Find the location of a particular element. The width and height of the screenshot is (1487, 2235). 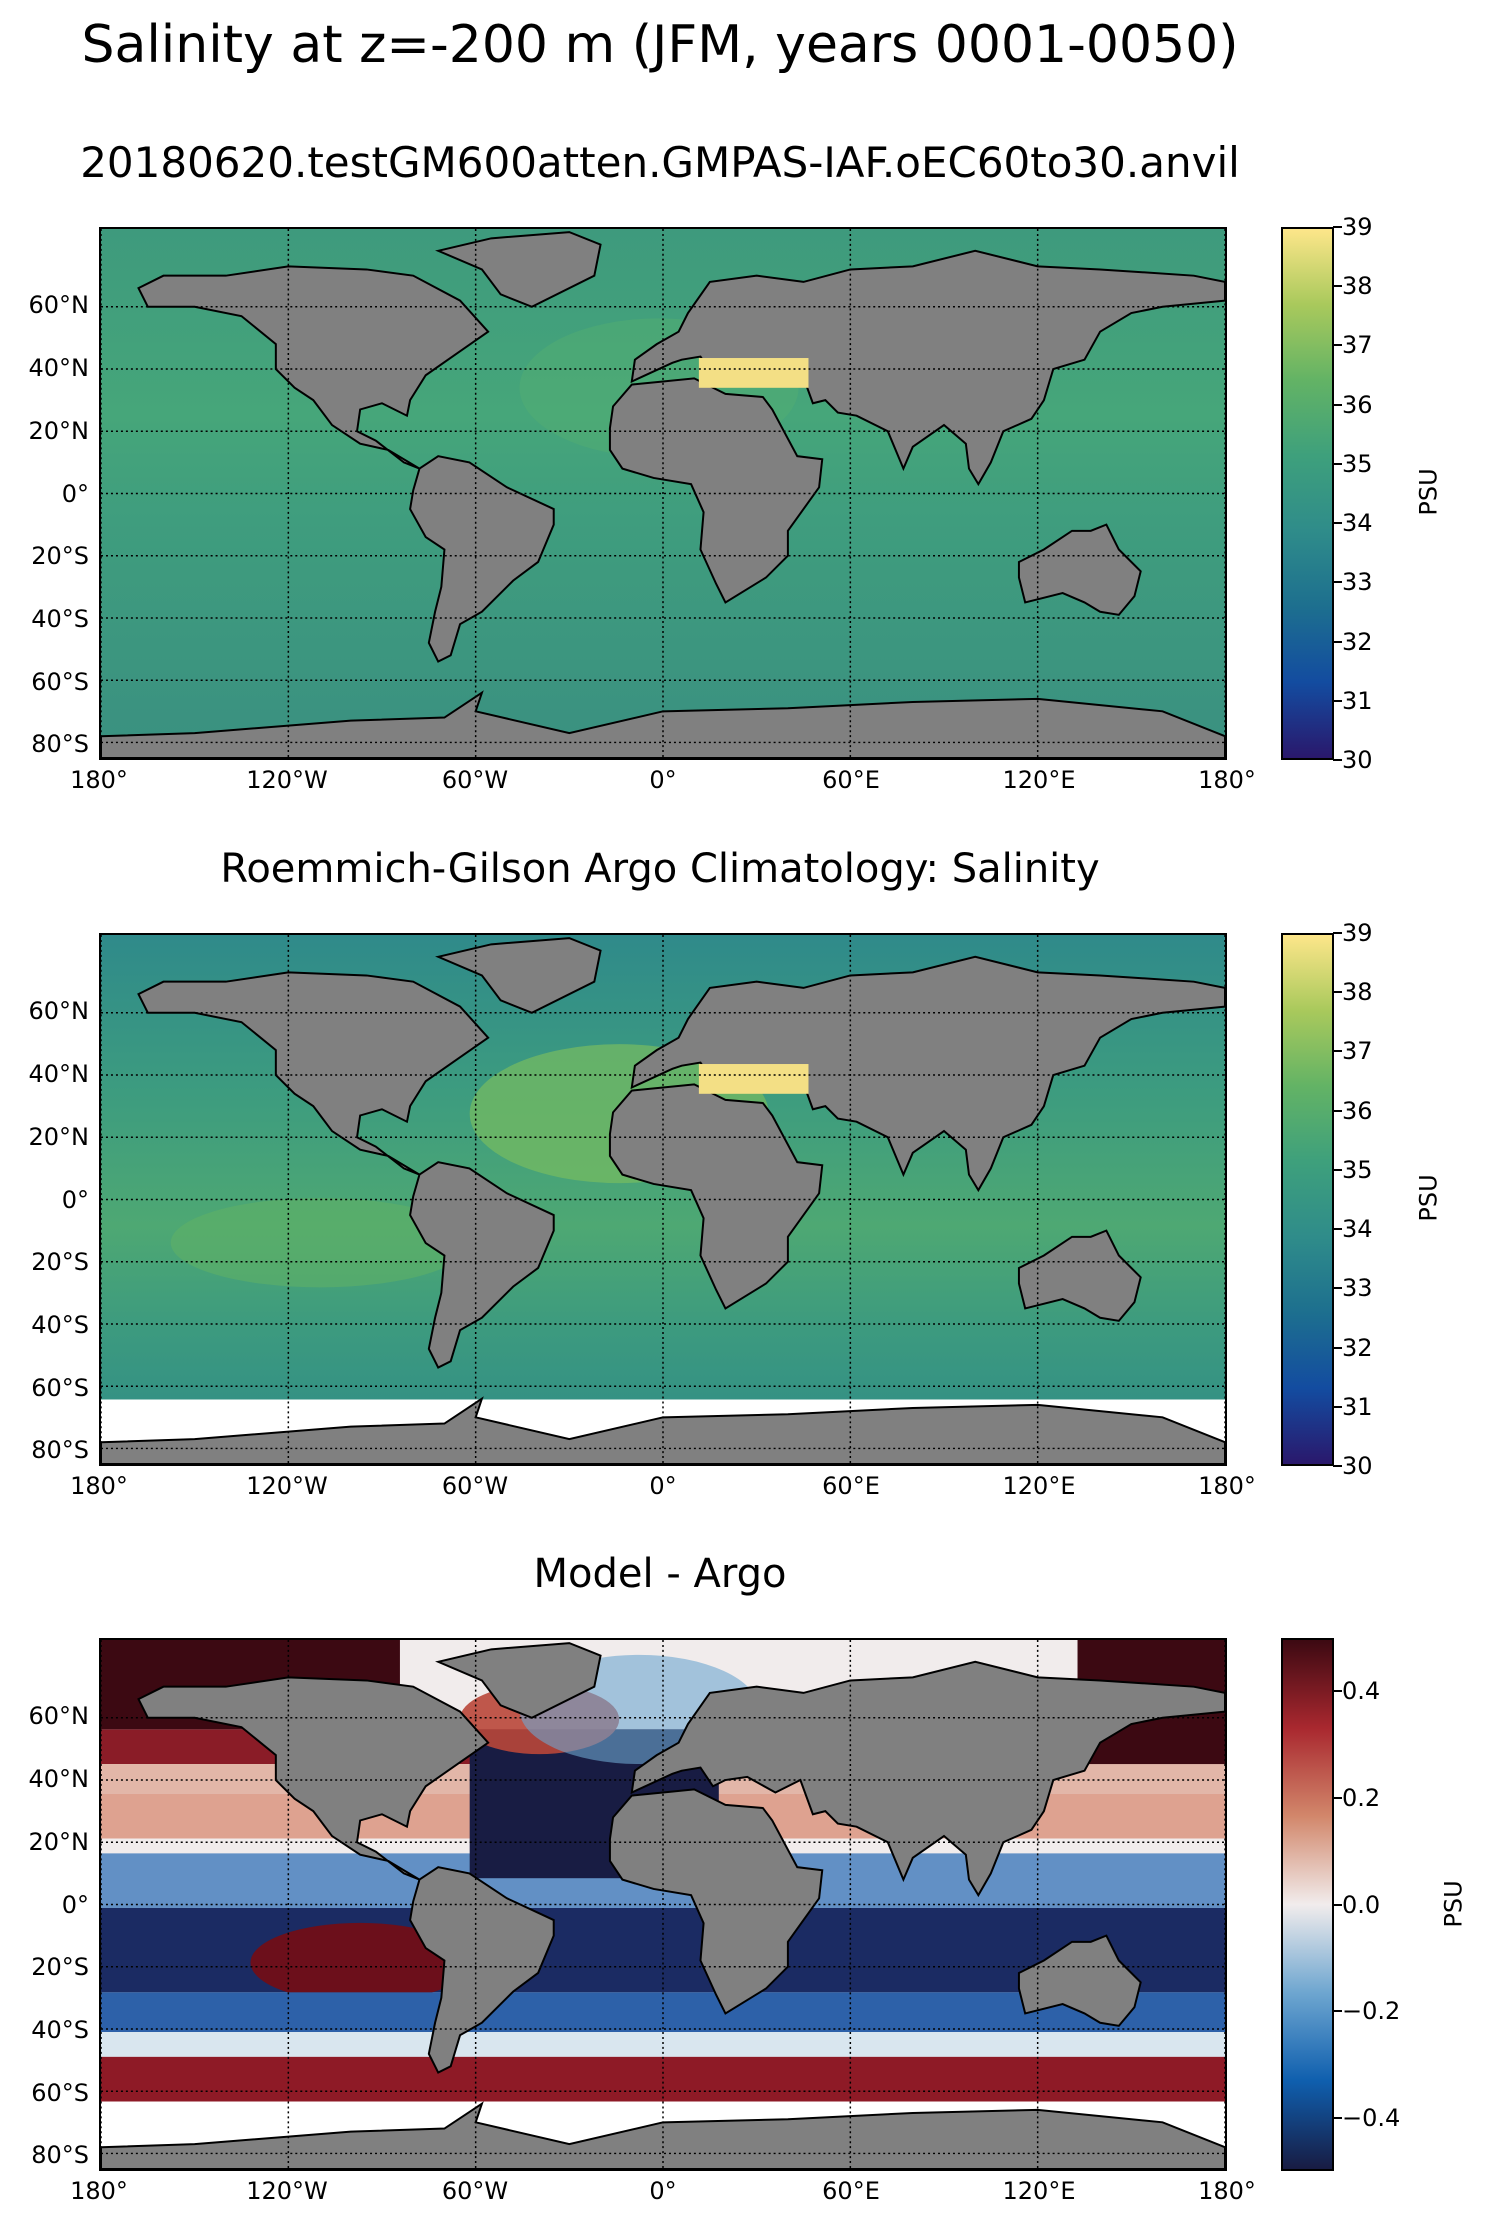

panel-2-colorbar-label: PSU is located at coordinates (1428, 1198).